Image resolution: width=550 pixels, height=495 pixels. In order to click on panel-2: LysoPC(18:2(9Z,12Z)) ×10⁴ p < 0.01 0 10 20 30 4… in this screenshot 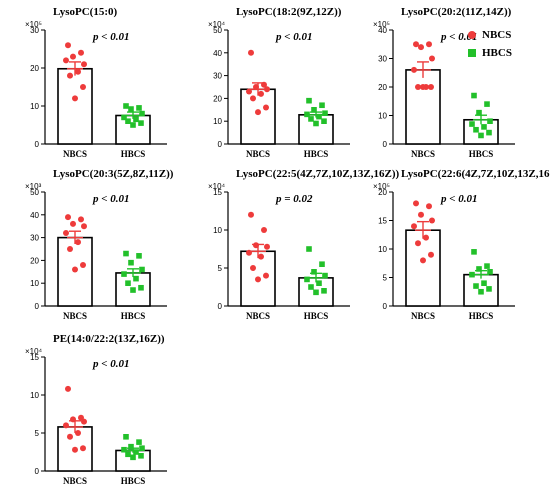, I will do `click(279, 82)`.